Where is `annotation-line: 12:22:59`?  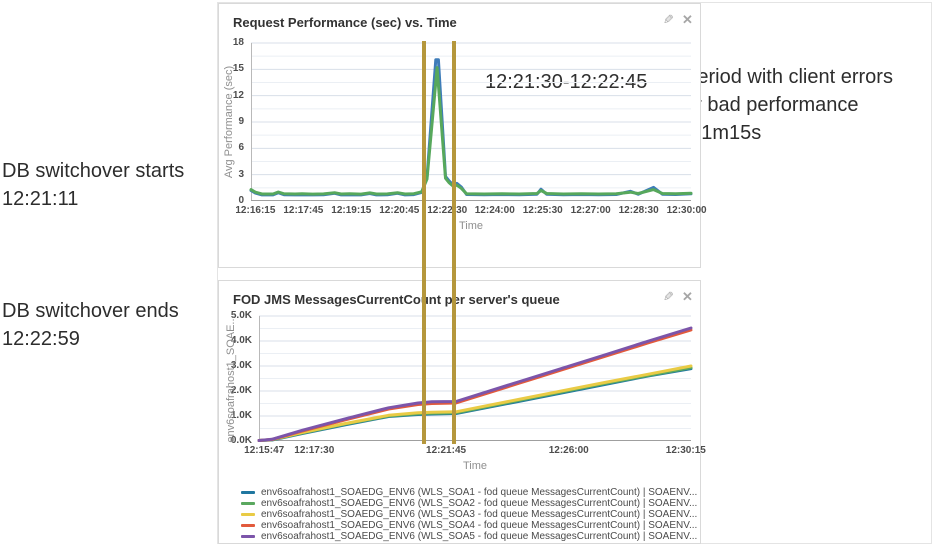
annotation-line: 12:22:59 is located at coordinates (41, 339).